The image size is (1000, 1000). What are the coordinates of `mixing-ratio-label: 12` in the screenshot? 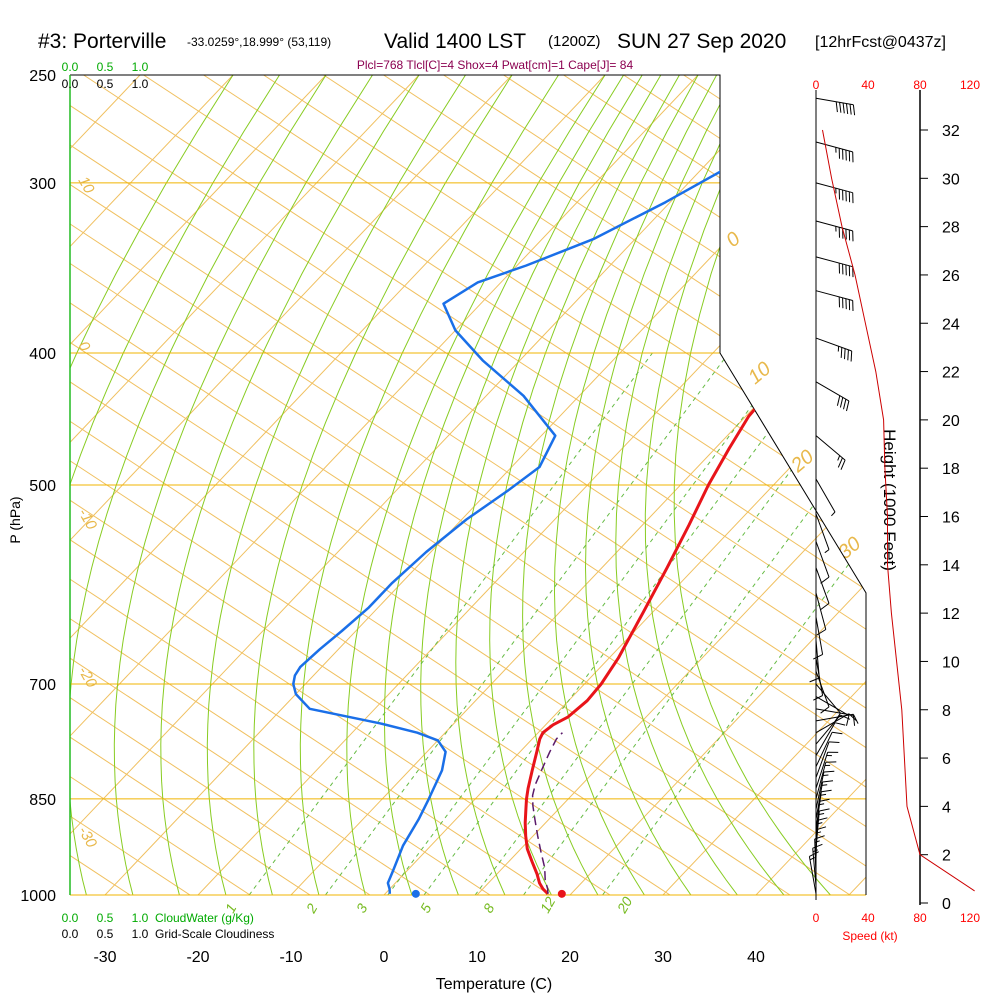 It's located at (548, 905).